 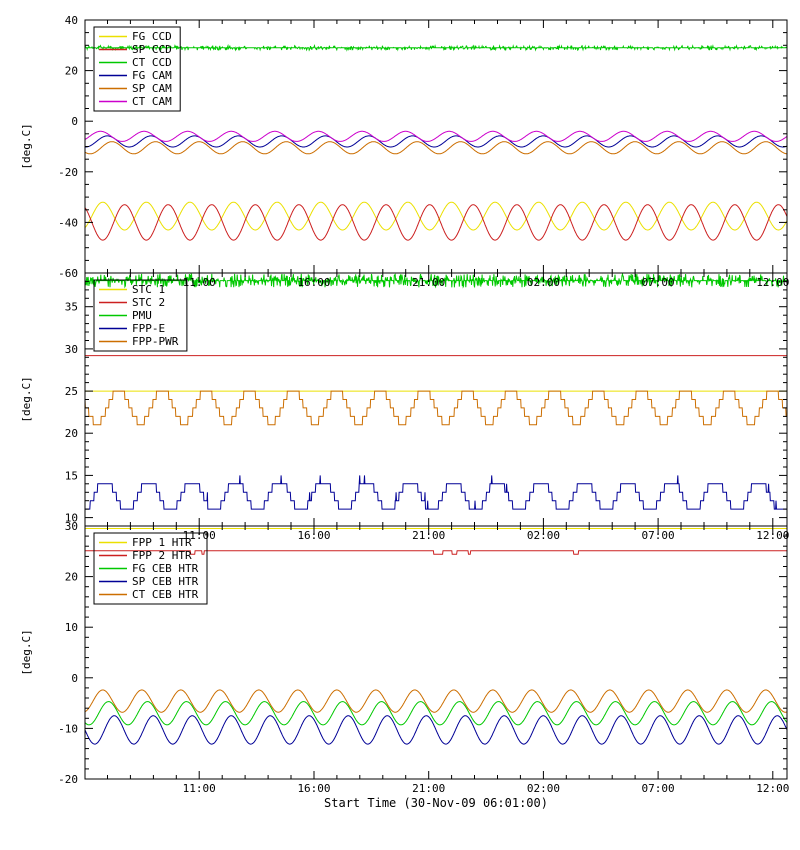 I want to click on legend-item-fpp-e: FPP-E, so click(x=132, y=328).